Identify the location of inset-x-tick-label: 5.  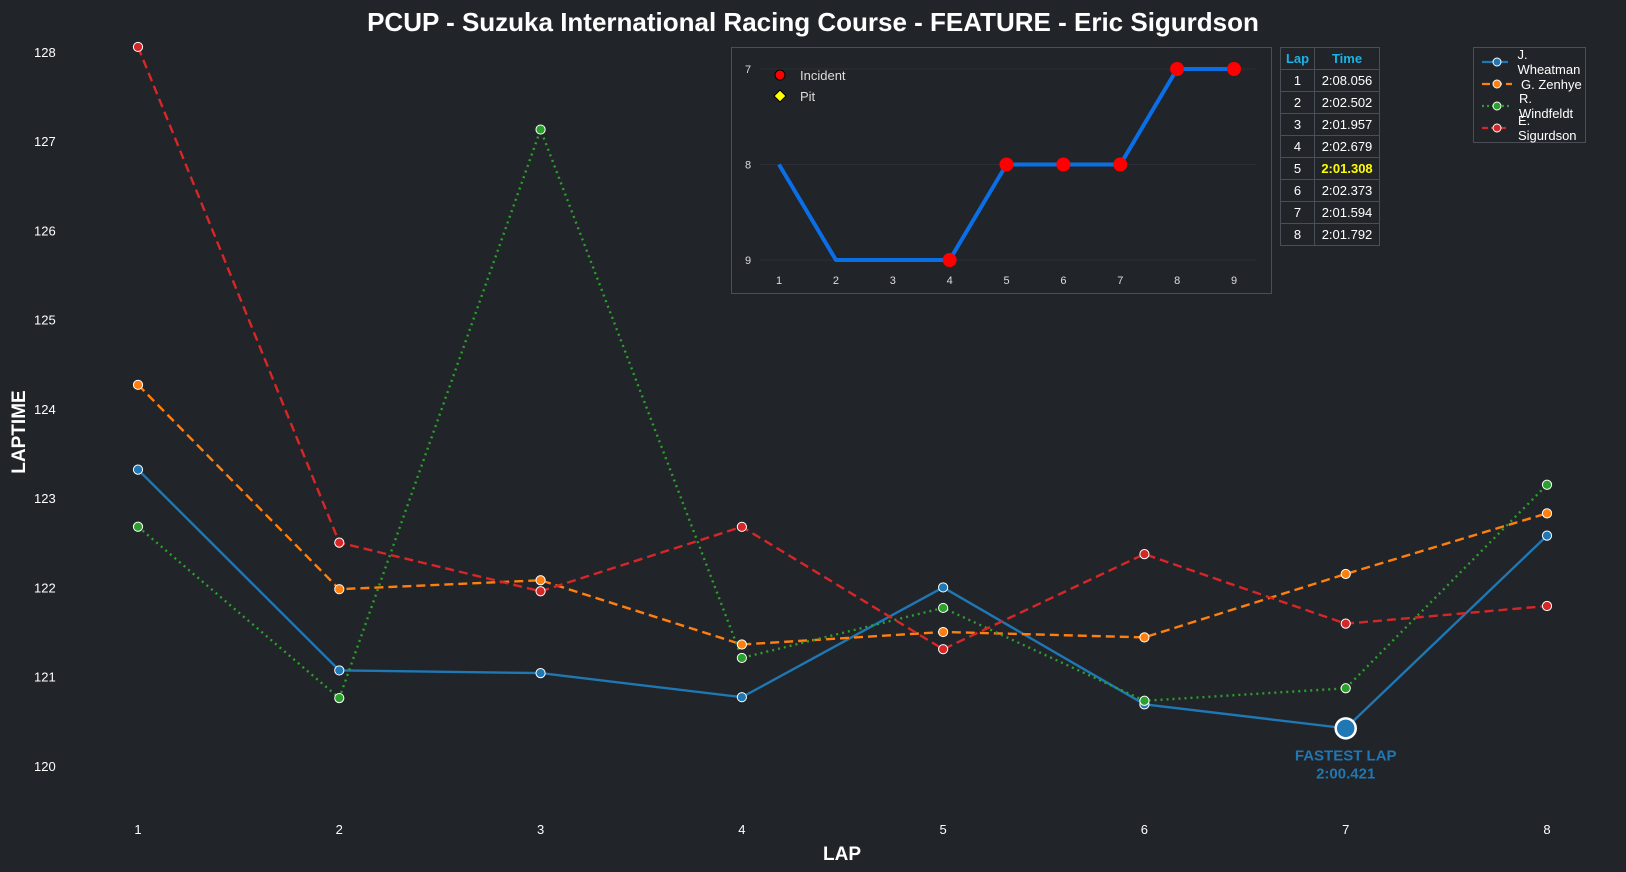
(1006, 281).